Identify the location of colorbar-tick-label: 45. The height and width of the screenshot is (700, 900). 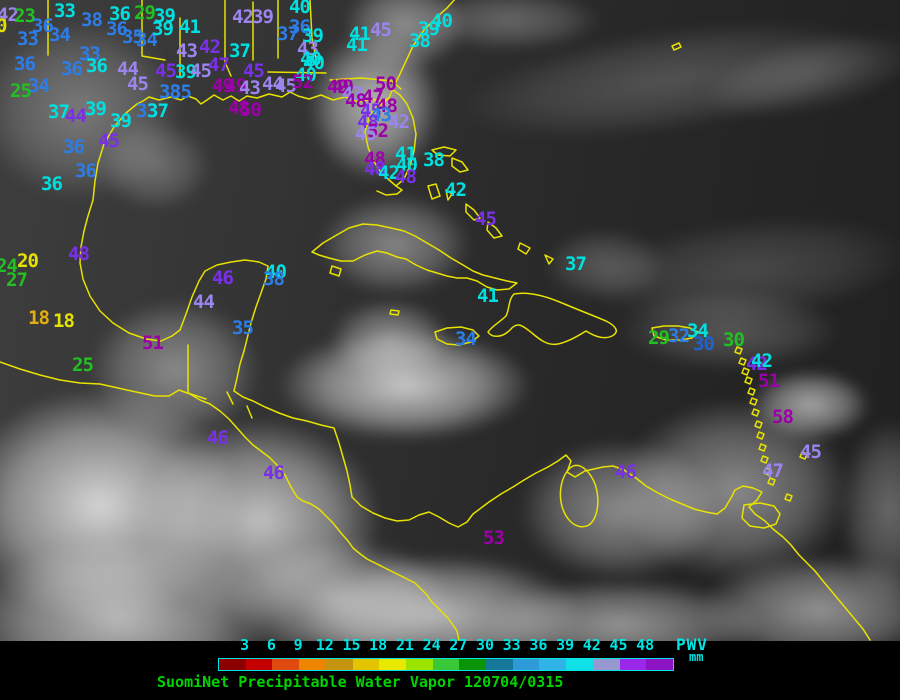
(618, 645).